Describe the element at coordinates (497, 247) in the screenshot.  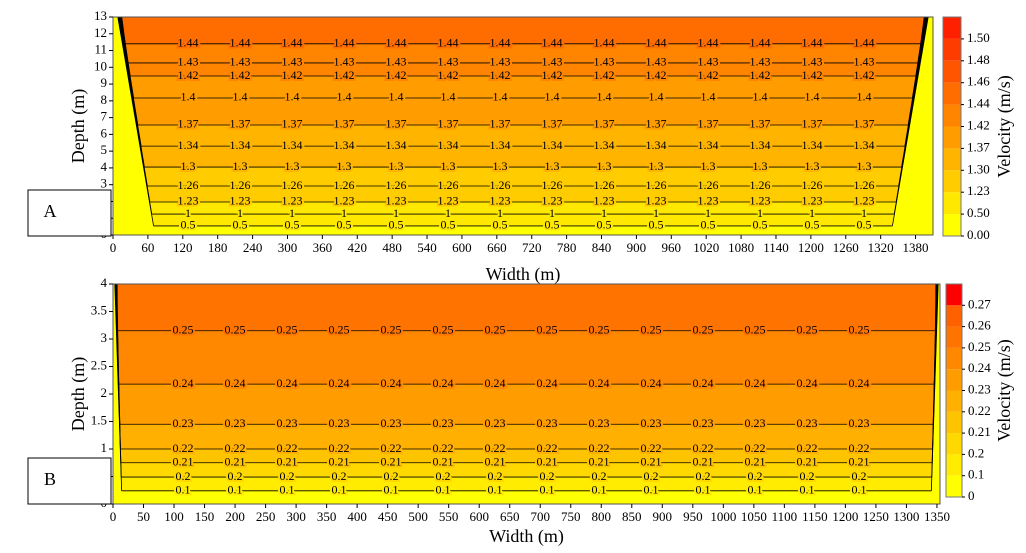
I see `x-tick-label: 660` at that location.